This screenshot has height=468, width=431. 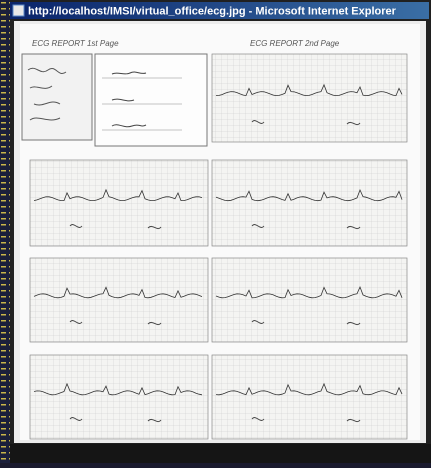 I want to click on side-strip, so click(x=5, y=231).